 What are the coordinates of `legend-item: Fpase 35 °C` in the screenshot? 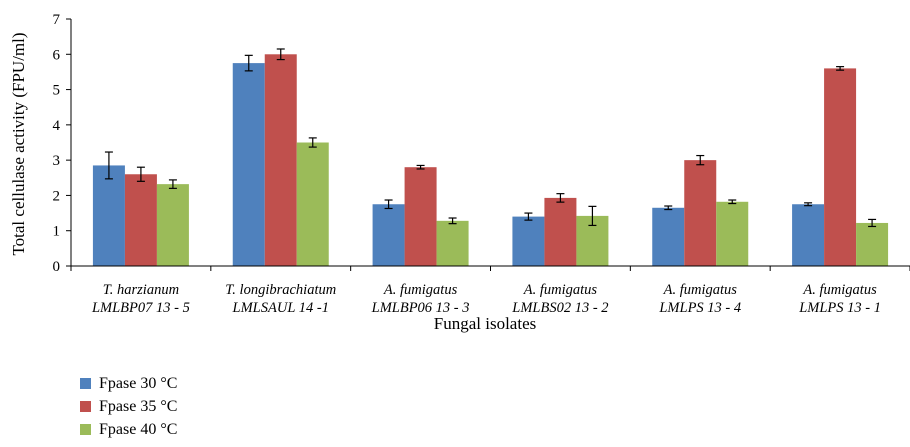 It's located at (128, 406).